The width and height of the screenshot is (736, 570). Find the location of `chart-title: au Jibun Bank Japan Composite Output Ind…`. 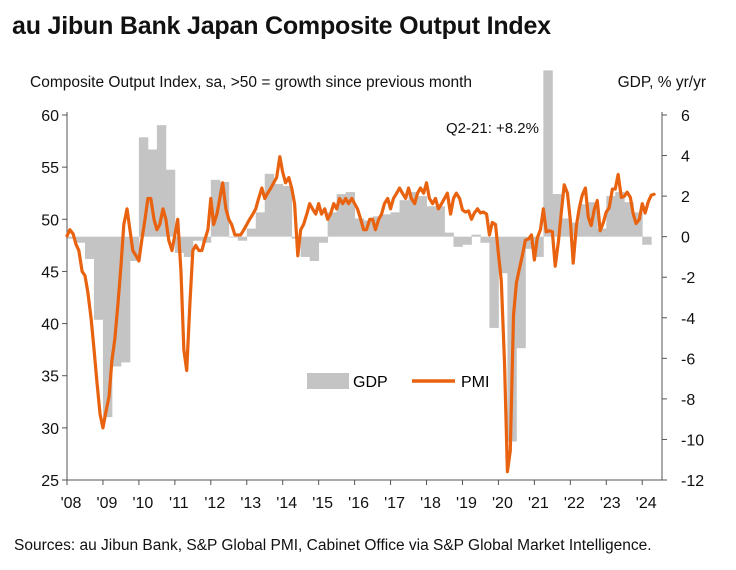

chart-title: au Jibun Bank Japan Composite Output Ind… is located at coordinates (281, 26).